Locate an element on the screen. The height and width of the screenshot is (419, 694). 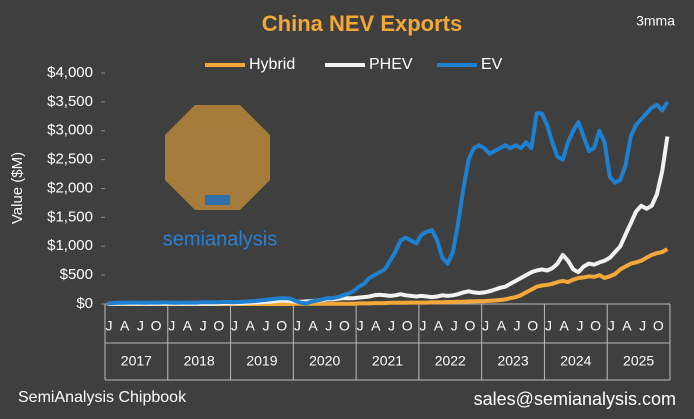
year-label: 2022 is located at coordinates (450, 361).